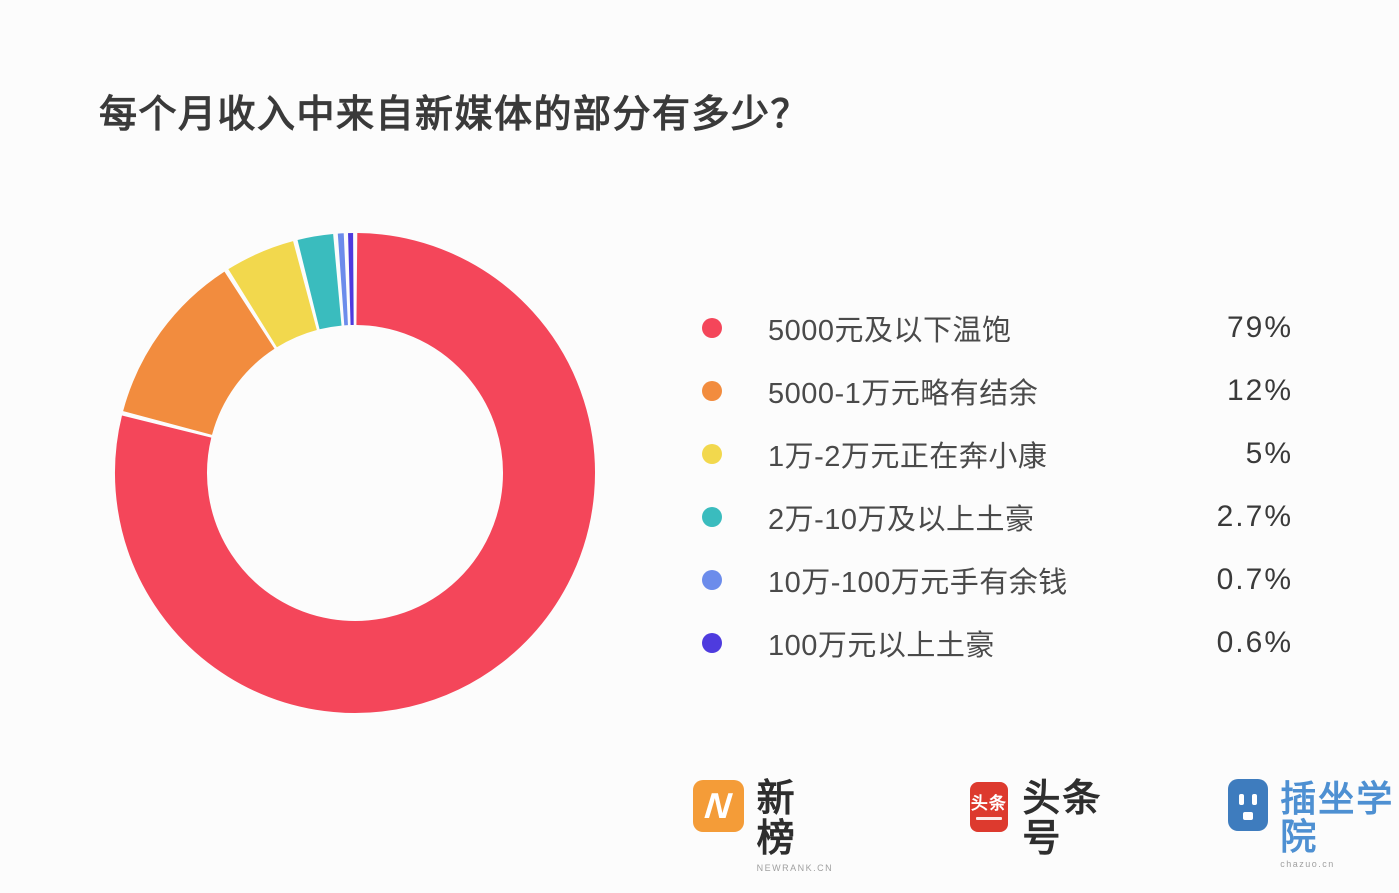  What do you see at coordinates (918, 582) in the screenshot?
I see `legend-label: 10万-100万元手有余钱` at bounding box center [918, 582].